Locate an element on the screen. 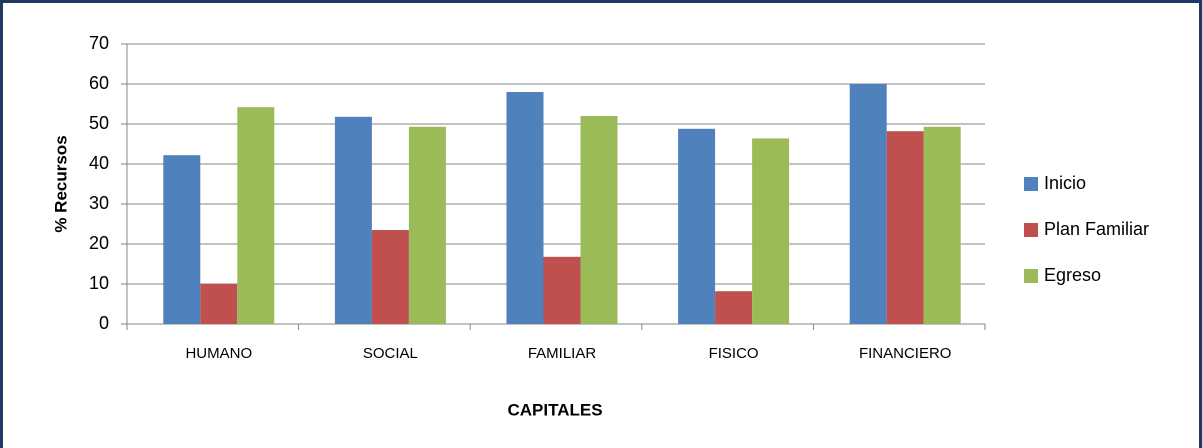  legend-label: Inicio is located at coordinates (1065, 183).